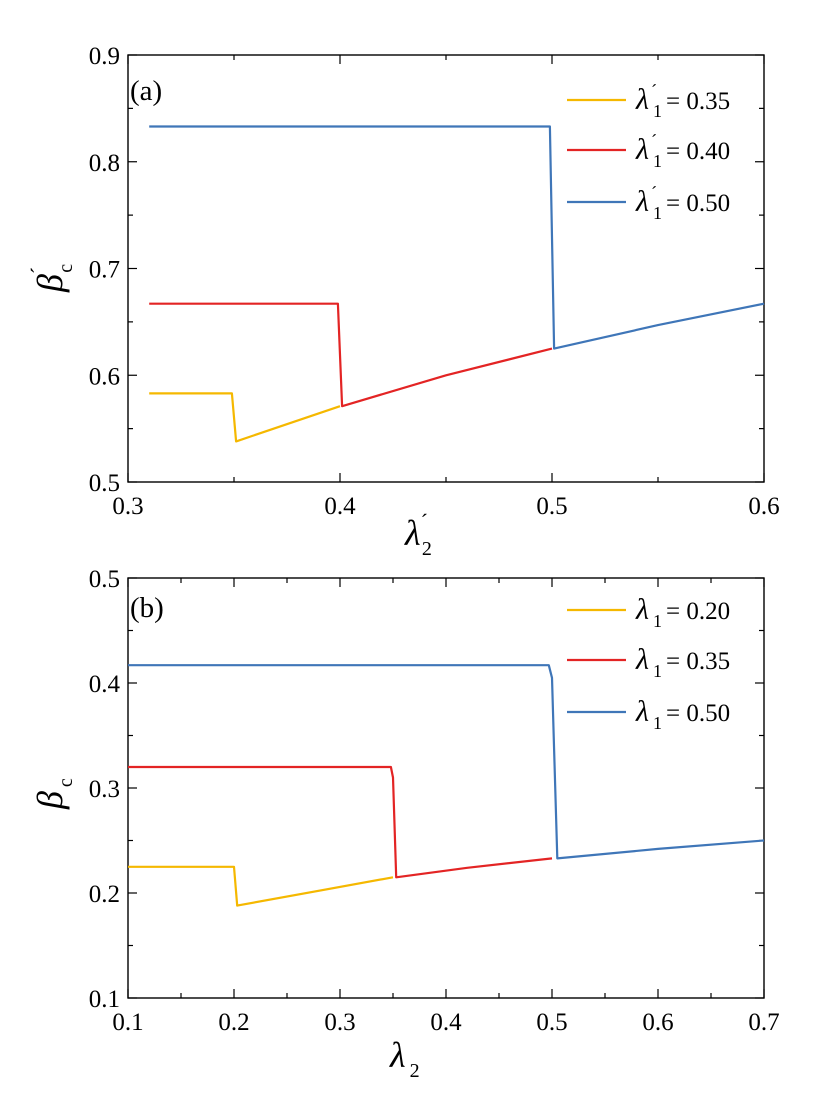  What do you see at coordinates (104, 999) in the screenshot?
I see `y-tick-label: 0.1` at bounding box center [104, 999].